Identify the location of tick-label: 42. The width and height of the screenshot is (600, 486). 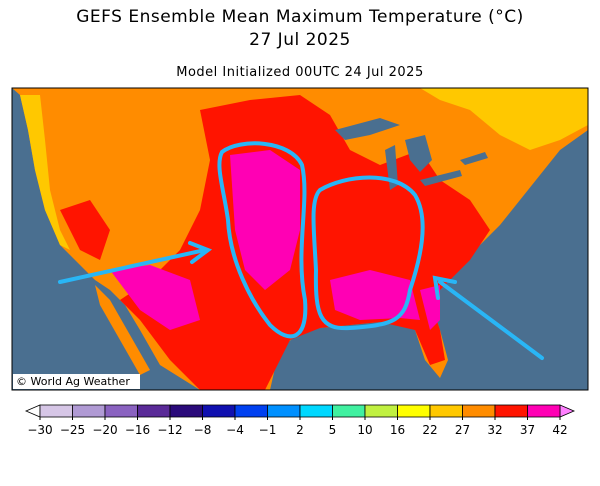
(559, 430).